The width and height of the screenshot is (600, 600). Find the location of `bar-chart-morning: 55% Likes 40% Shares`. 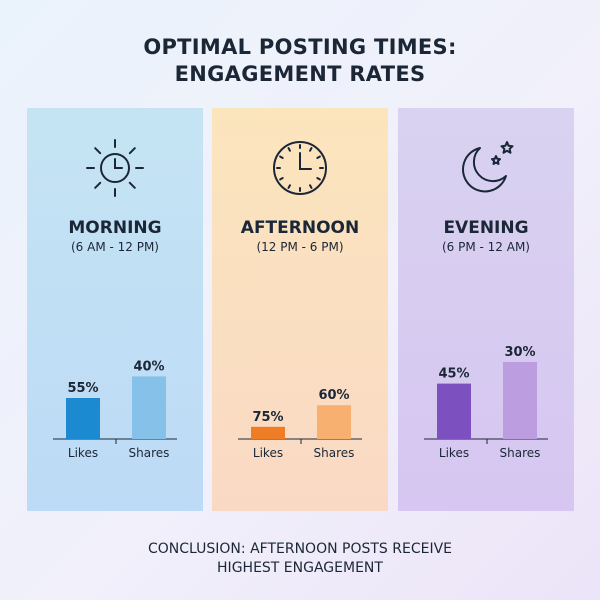

bar-chart-morning: 55% Likes 40% Shares is located at coordinates (115, 409).